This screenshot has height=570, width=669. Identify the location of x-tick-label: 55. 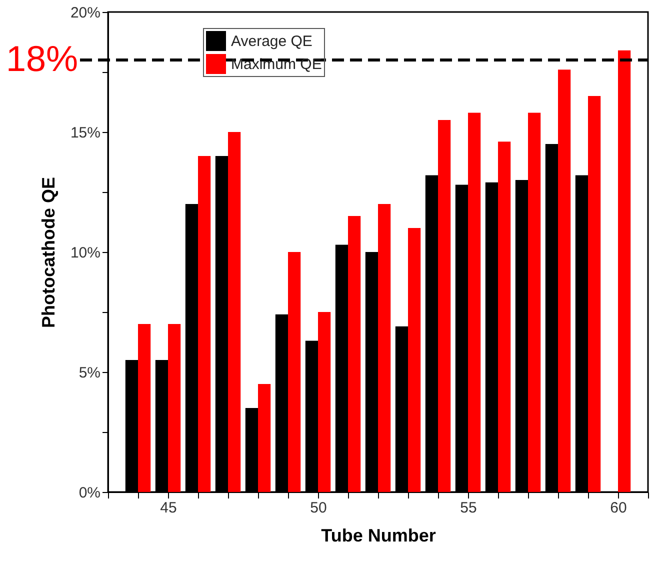
(468, 508).